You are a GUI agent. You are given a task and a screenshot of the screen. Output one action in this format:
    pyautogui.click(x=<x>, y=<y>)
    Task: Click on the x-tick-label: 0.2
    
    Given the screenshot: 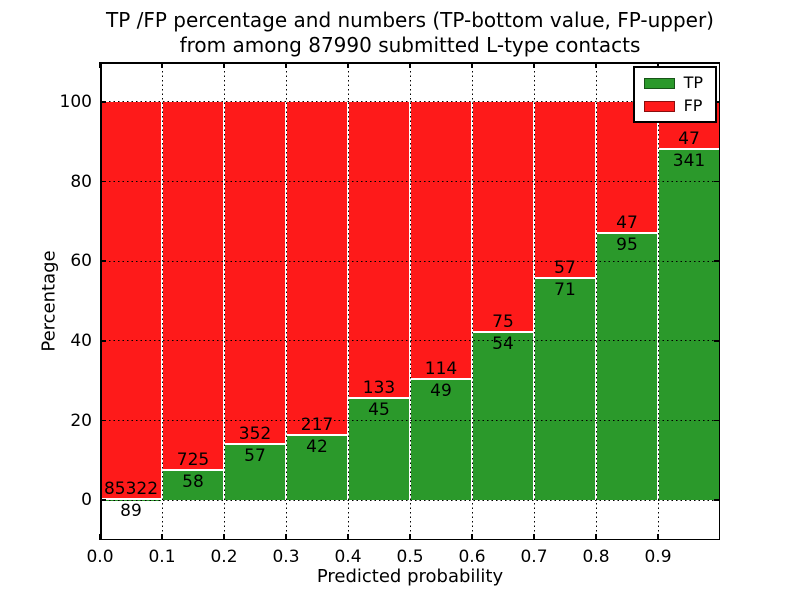 What is the action you would take?
    pyautogui.click(x=224, y=557)
    